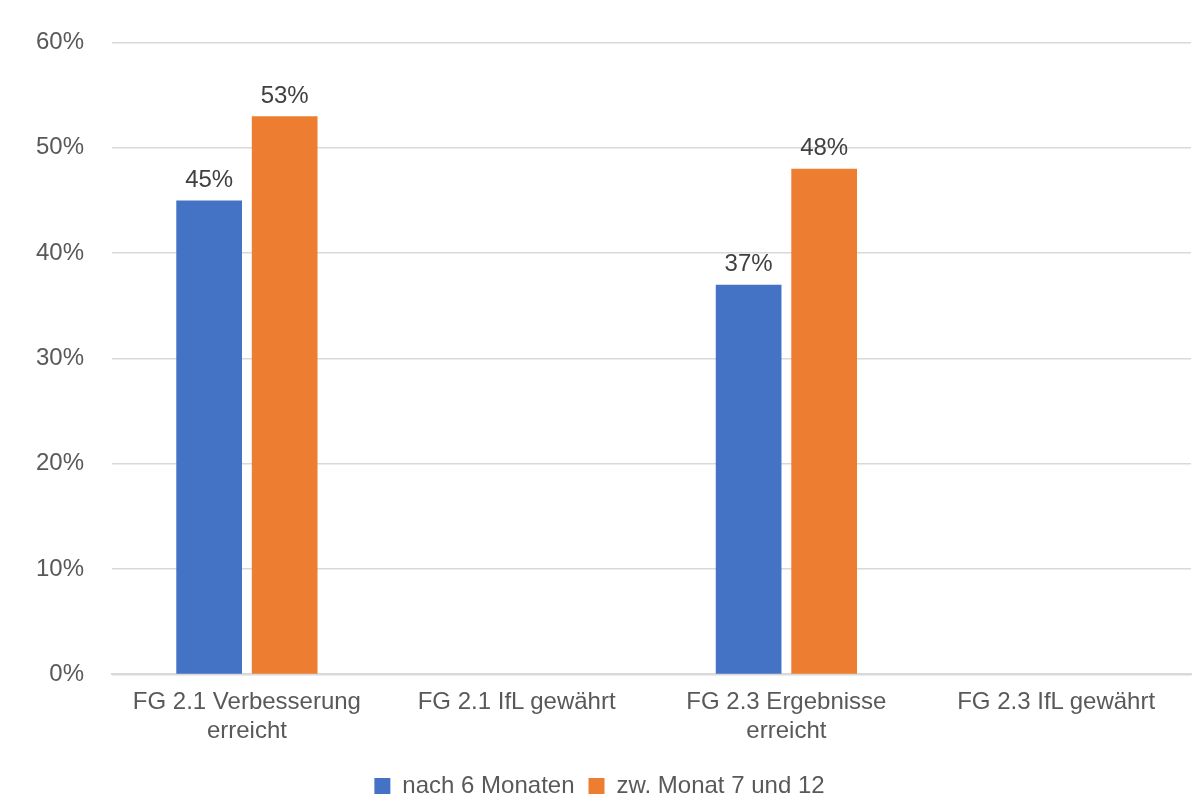 The height and width of the screenshot is (808, 1195). What do you see at coordinates (1056, 701) in the screenshot?
I see `x-tick-label: FG 2.3 IfL gewährt` at bounding box center [1056, 701].